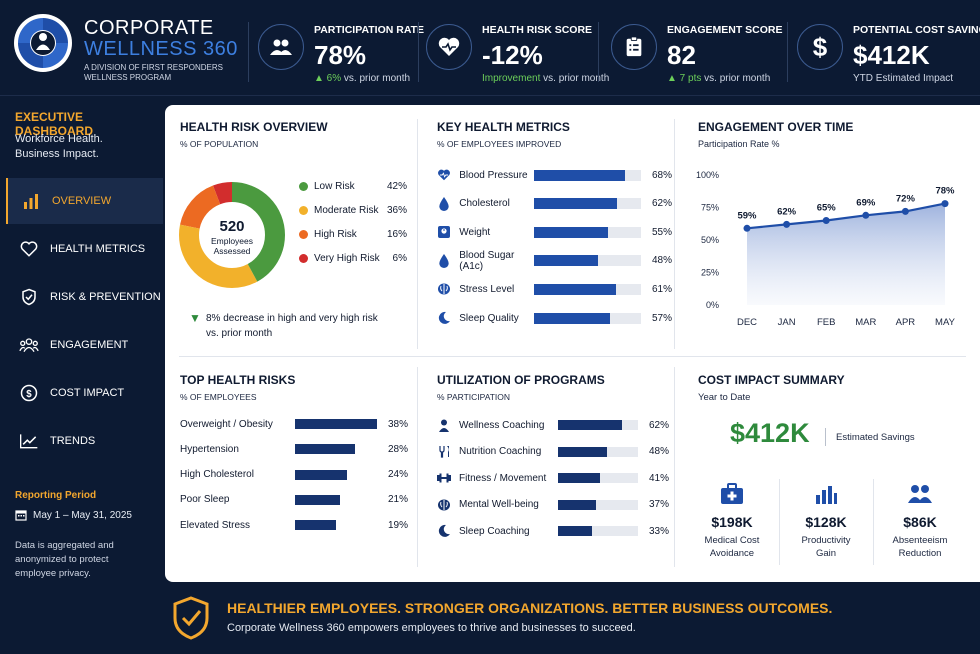 This screenshot has height=654, width=980. What do you see at coordinates (747, 215) in the screenshot?
I see `data-label: 59%` at bounding box center [747, 215].